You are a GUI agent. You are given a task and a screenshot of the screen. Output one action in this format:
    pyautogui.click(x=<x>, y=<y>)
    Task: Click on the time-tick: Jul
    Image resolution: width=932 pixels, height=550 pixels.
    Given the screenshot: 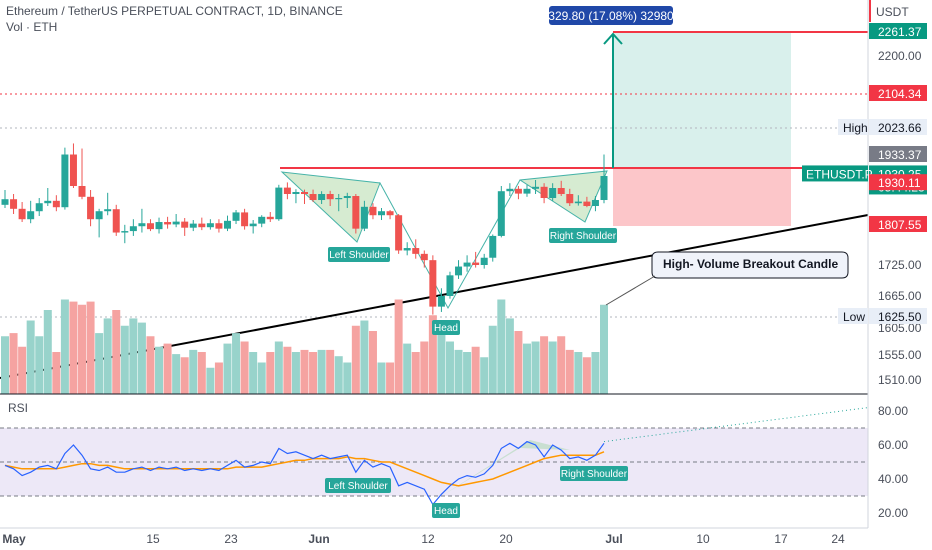 What is the action you would take?
    pyautogui.click(x=613, y=539)
    